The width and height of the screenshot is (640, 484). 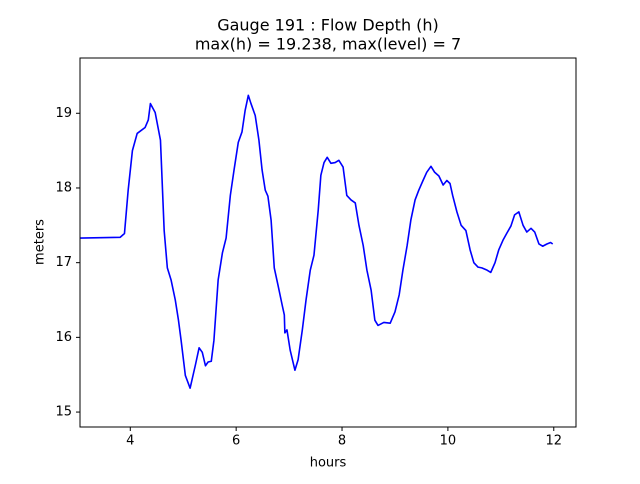 What do you see at coordinates (328, 25) in the screenshot?
I see `chart-title: Gauge 191 : Flow Depth (h)` at bounding box center [328, 25].